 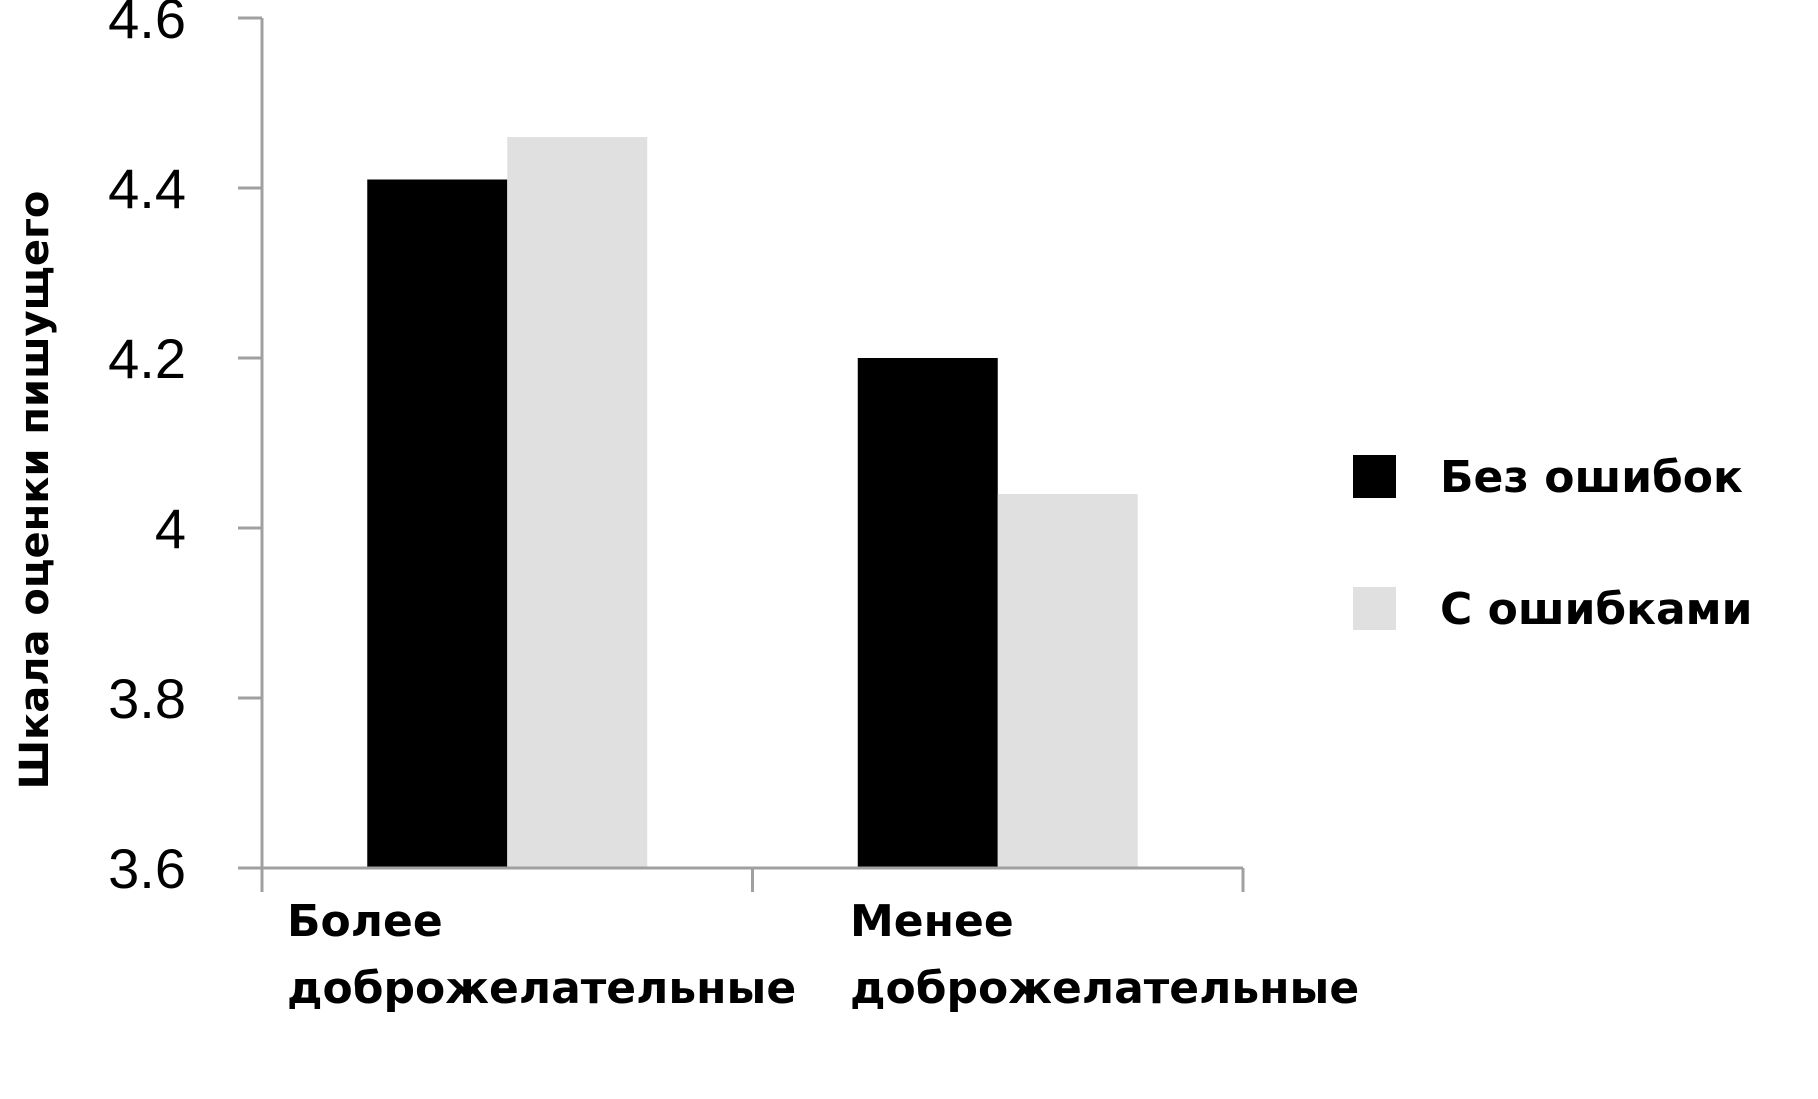 I want to click on legend-label: Без ошибок, so click(x=1591, y=477).